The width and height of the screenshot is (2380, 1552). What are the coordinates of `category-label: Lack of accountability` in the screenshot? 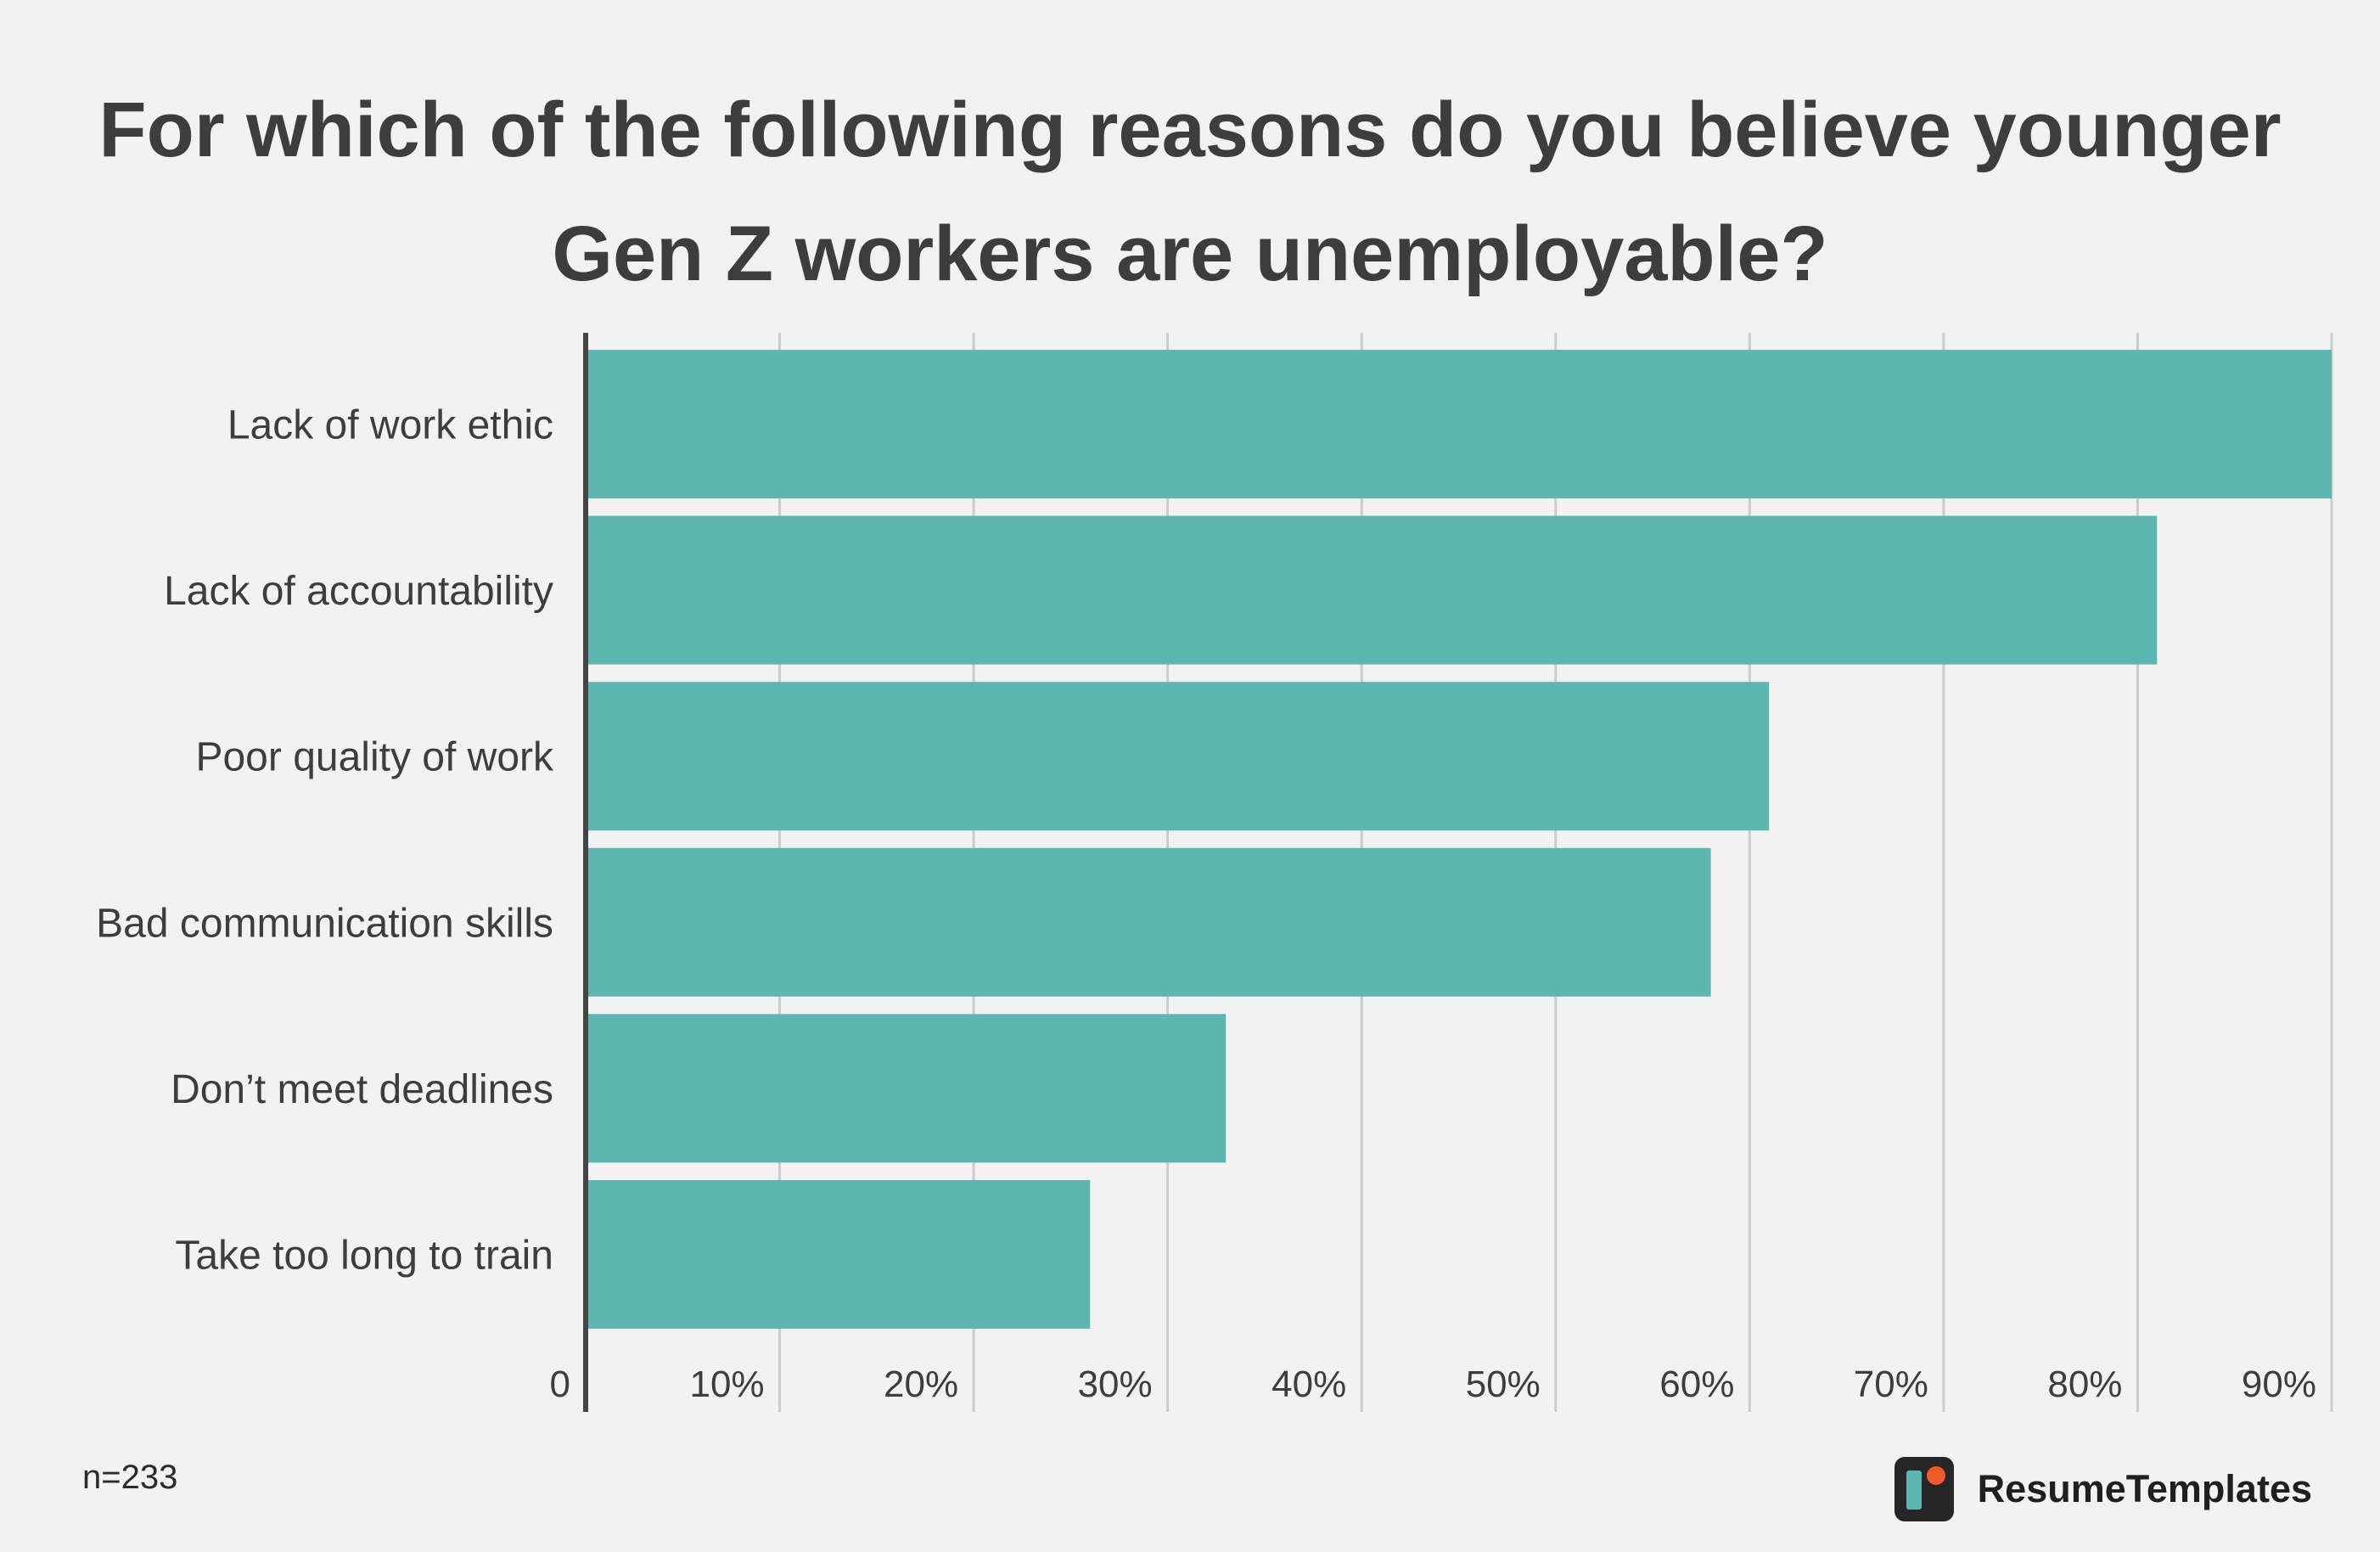 It's located at (358, 591).